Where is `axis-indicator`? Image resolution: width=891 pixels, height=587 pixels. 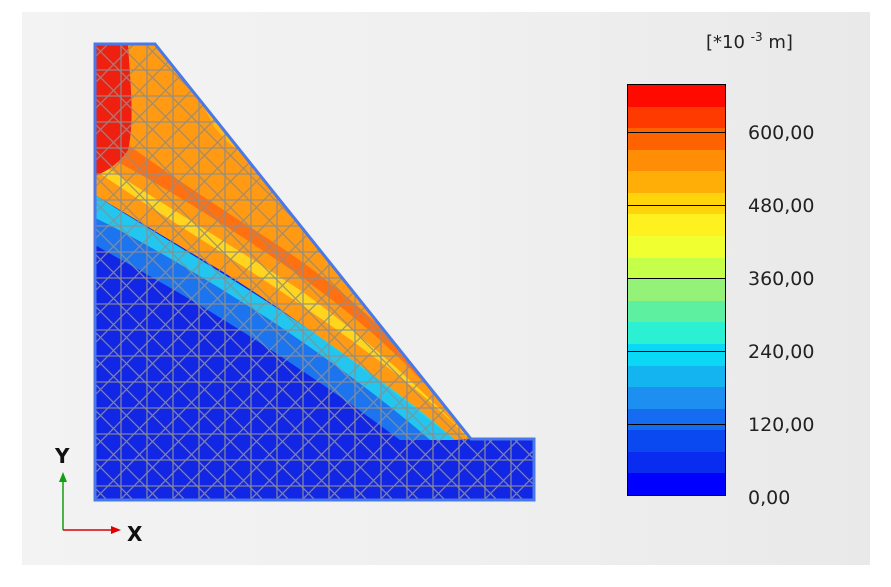
axis-indicator is located at coordinates (90, 503).